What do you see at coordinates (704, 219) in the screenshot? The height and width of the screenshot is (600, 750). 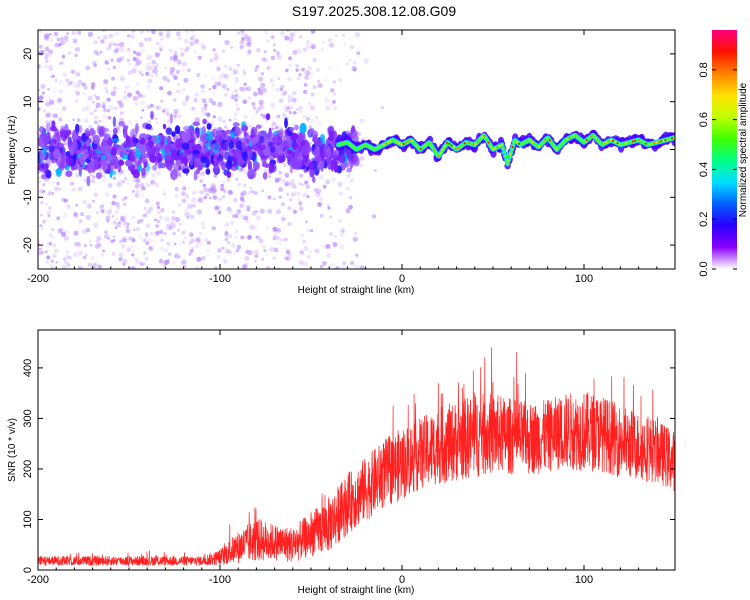 I see `colorbar-tick-label: 0.2` at bounding box center [704, 219].